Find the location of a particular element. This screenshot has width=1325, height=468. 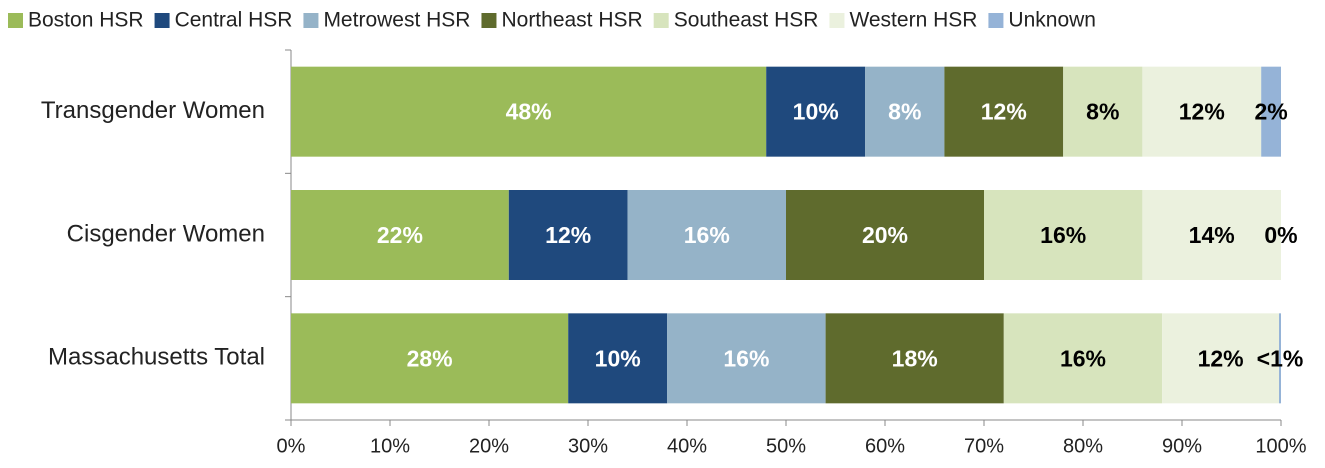

category-label: Massachusetts Total is located at coordinates (156, 357).